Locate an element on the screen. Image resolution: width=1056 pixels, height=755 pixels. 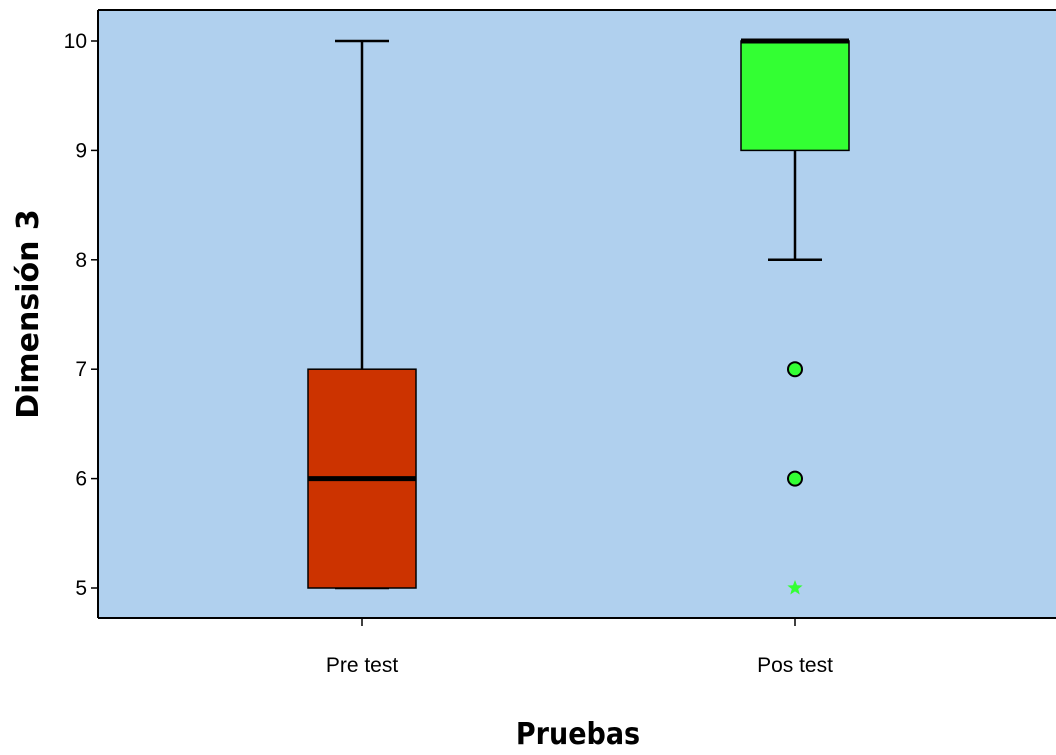
box-pre-test is located at coordinates (362, 314).